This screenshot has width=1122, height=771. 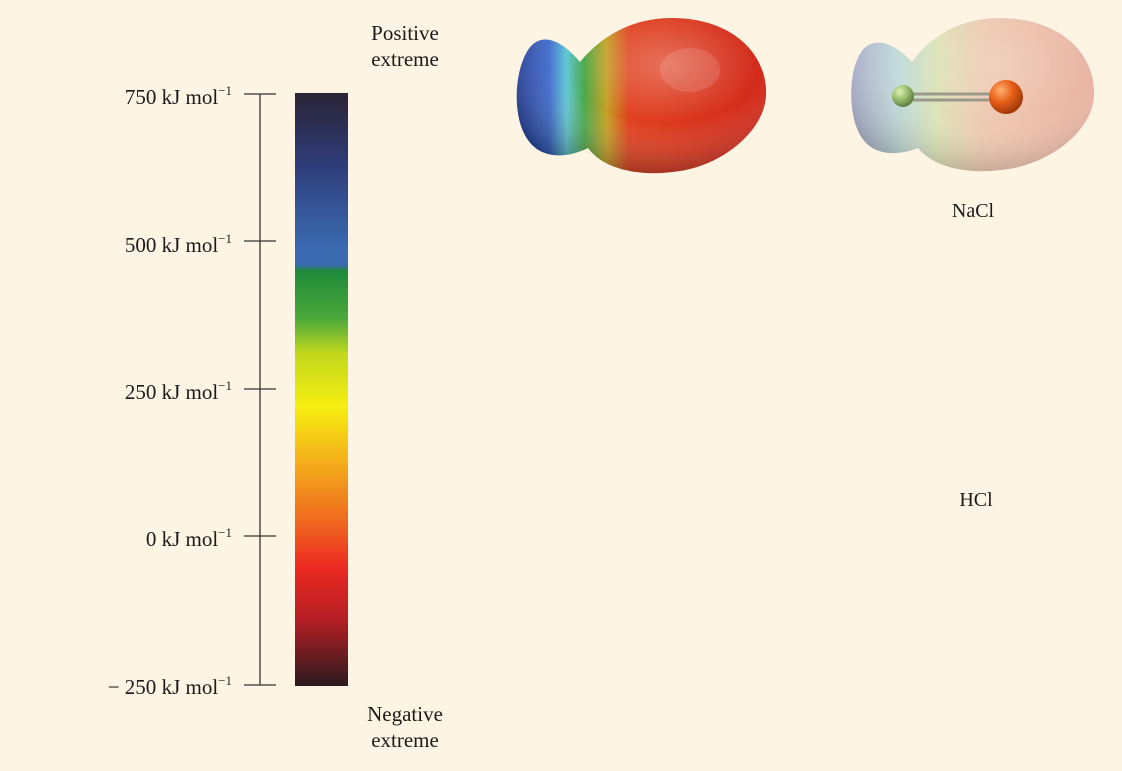 What do you see at coordinates (188, 538) in the screenshot?
I see `tick-label-0: 0 kJ mol−1` at bounding box center [188, 538].